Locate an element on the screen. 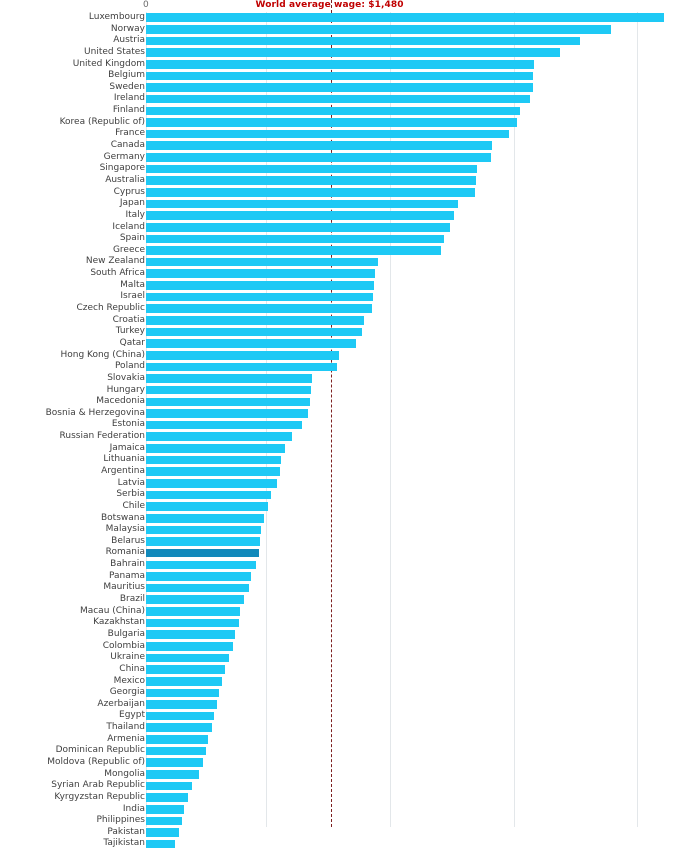 This screenshot has width=683, height=850. bar-category-label: Malaysia is located at coordinates (125, 529).